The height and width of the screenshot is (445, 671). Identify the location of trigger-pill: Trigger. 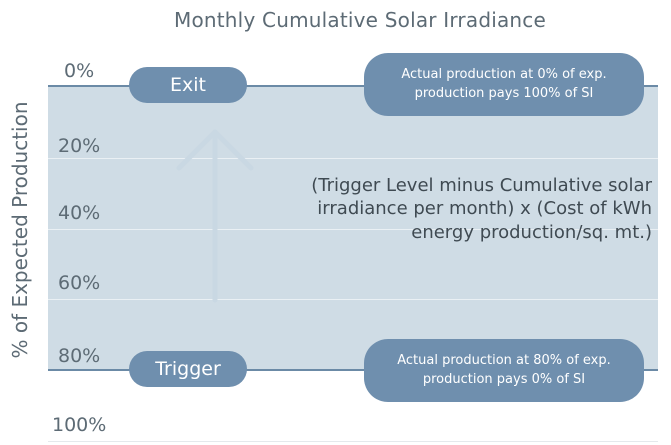
(188, 369).